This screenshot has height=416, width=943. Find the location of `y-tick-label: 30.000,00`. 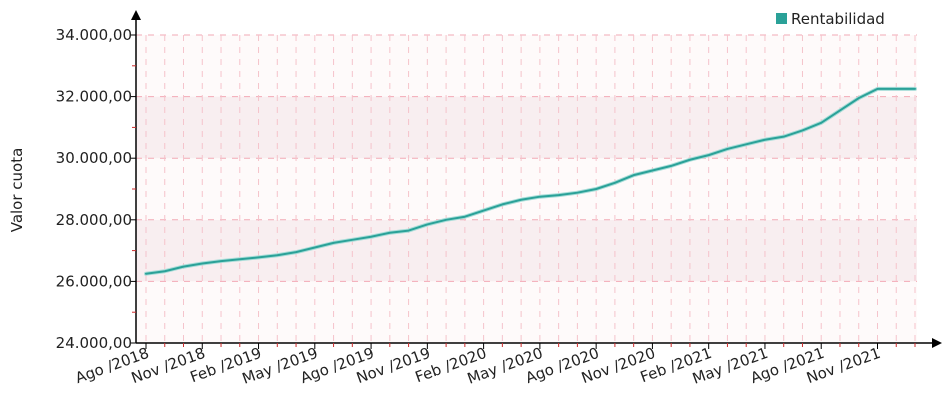

y-tick-label: 30.000,00 is located at coordinates (94, 158).